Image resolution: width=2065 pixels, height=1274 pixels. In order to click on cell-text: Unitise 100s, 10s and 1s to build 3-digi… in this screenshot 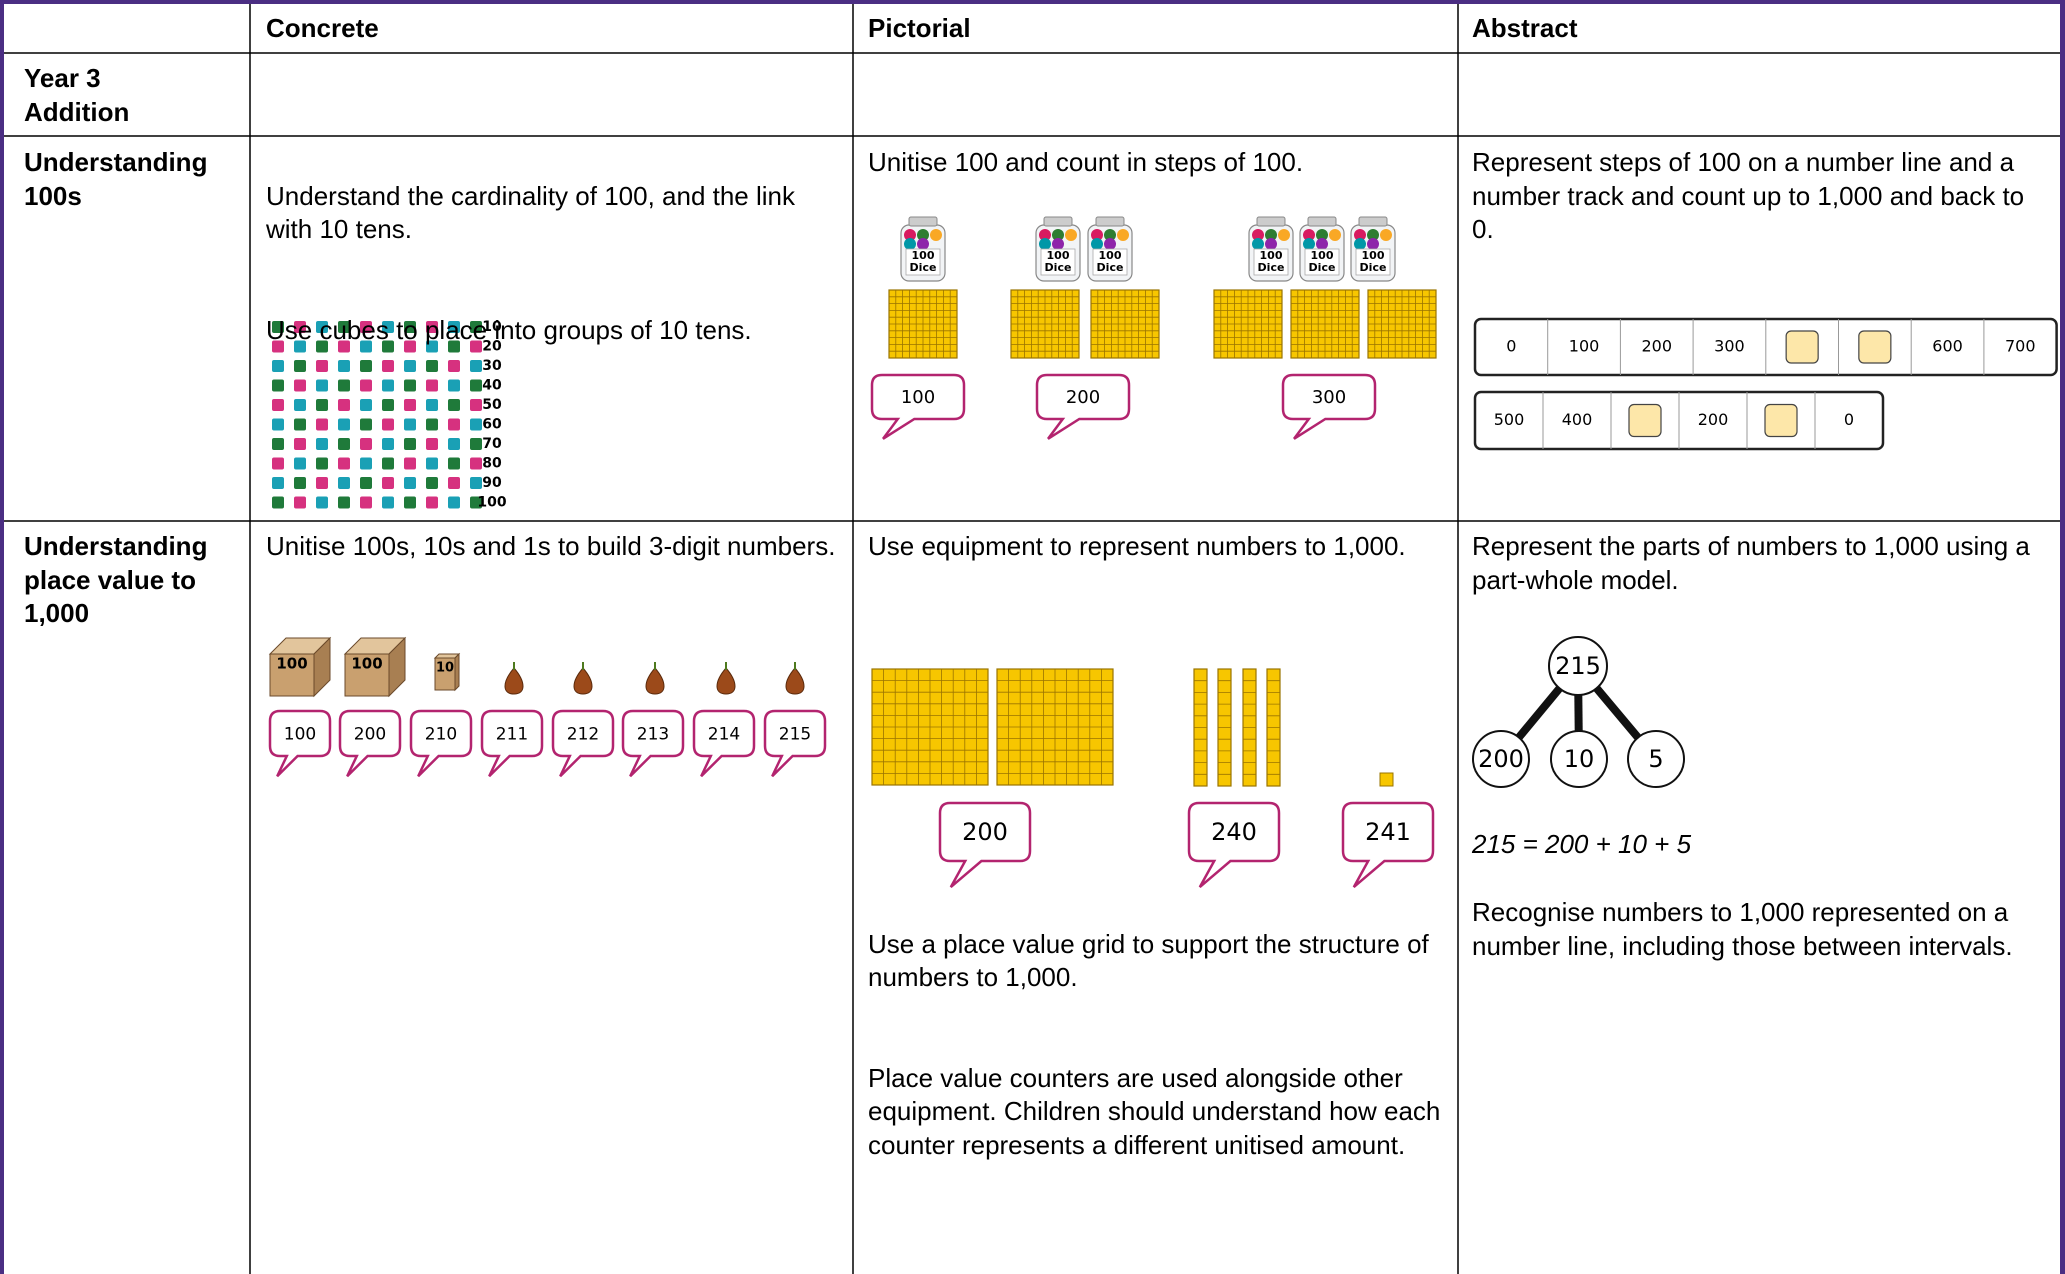, I will do `click(551, 546)`.